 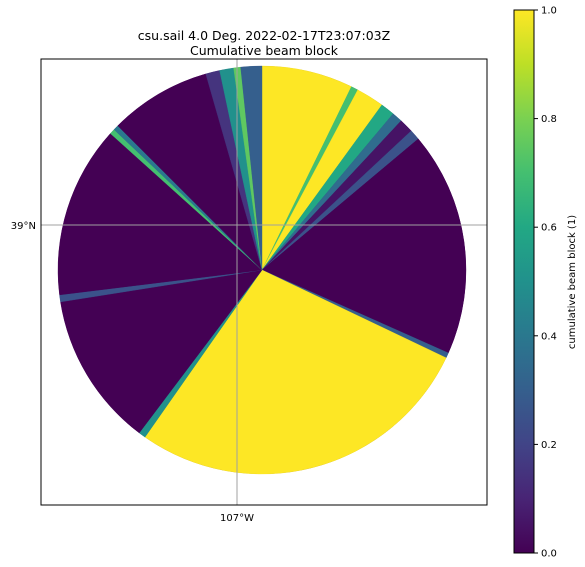 I want to click on colorbar-tick-label: 0.2, so click(x=549, y=445).